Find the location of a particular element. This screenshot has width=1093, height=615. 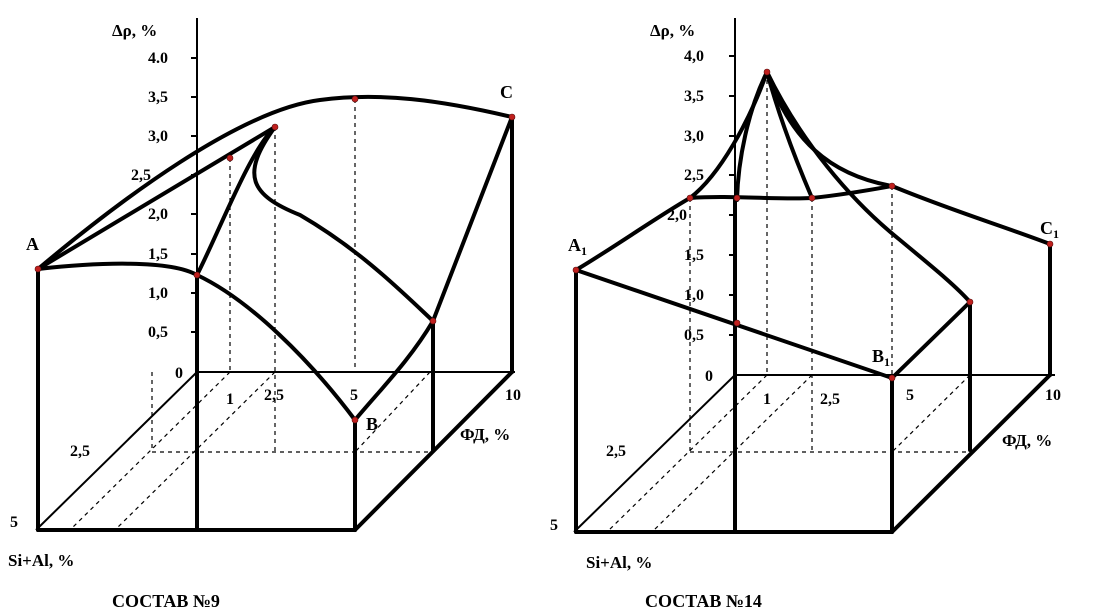

left-y-tick-label: 3,0 is located at coordinates (158, 136).